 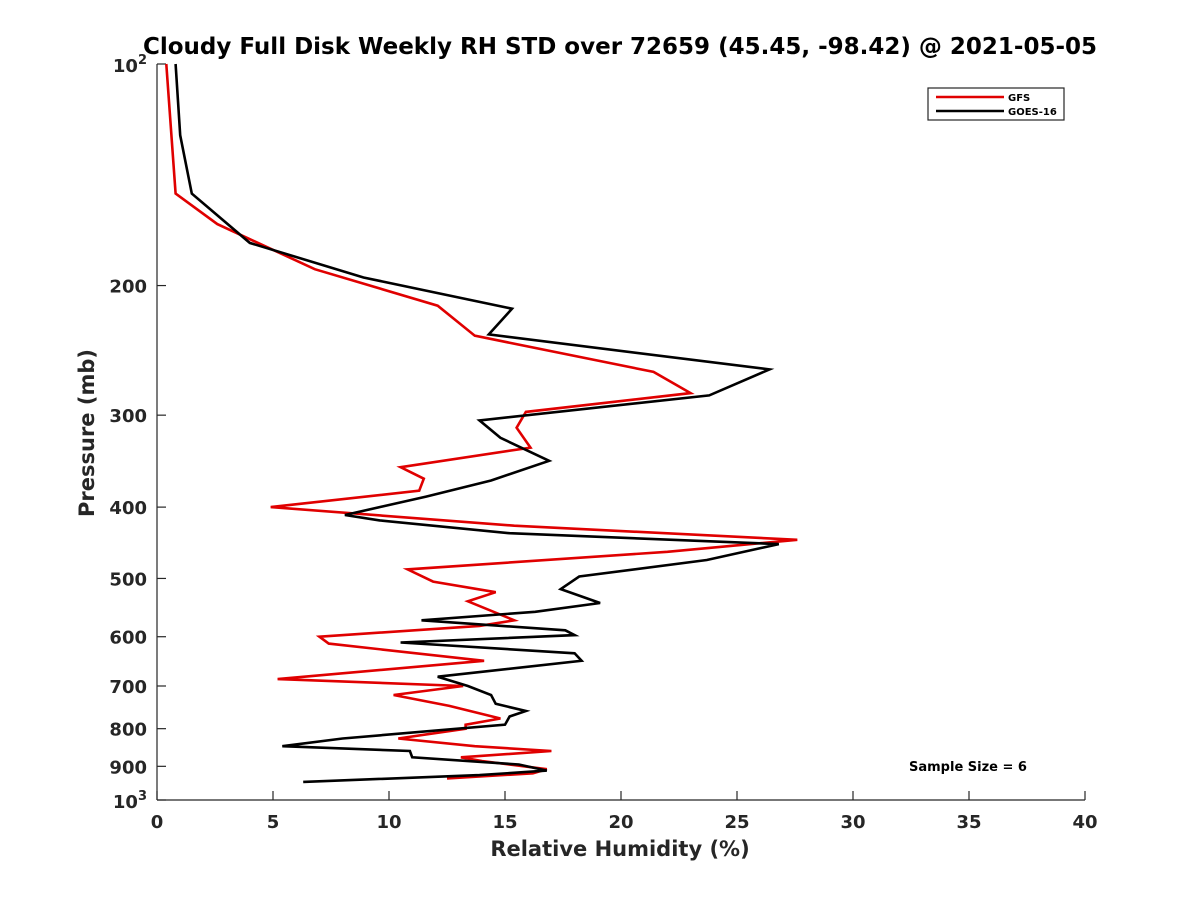 What do you see at coordinates (968, 767) in the screenshot?
I see `sample-size-annotation: Sample Size = 6` at bounding box center [968, 767].